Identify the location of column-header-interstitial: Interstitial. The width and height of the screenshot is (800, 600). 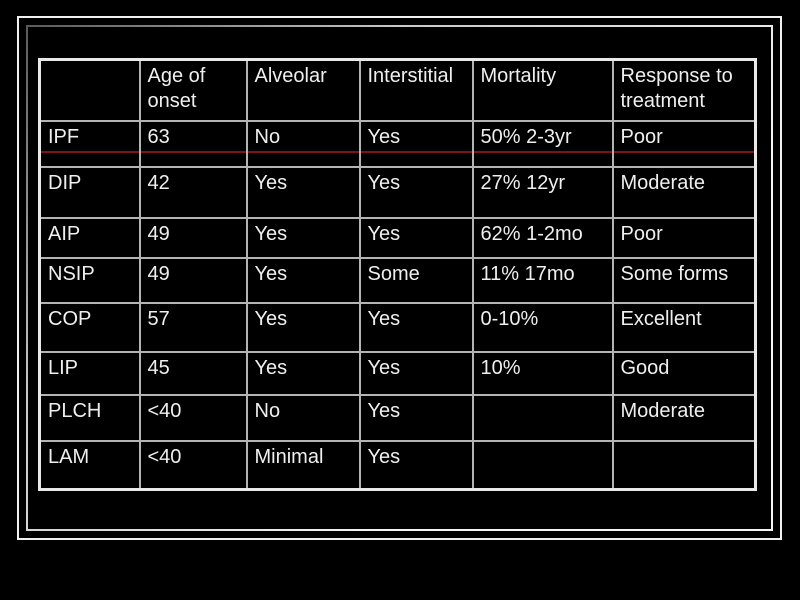
(416, 90).